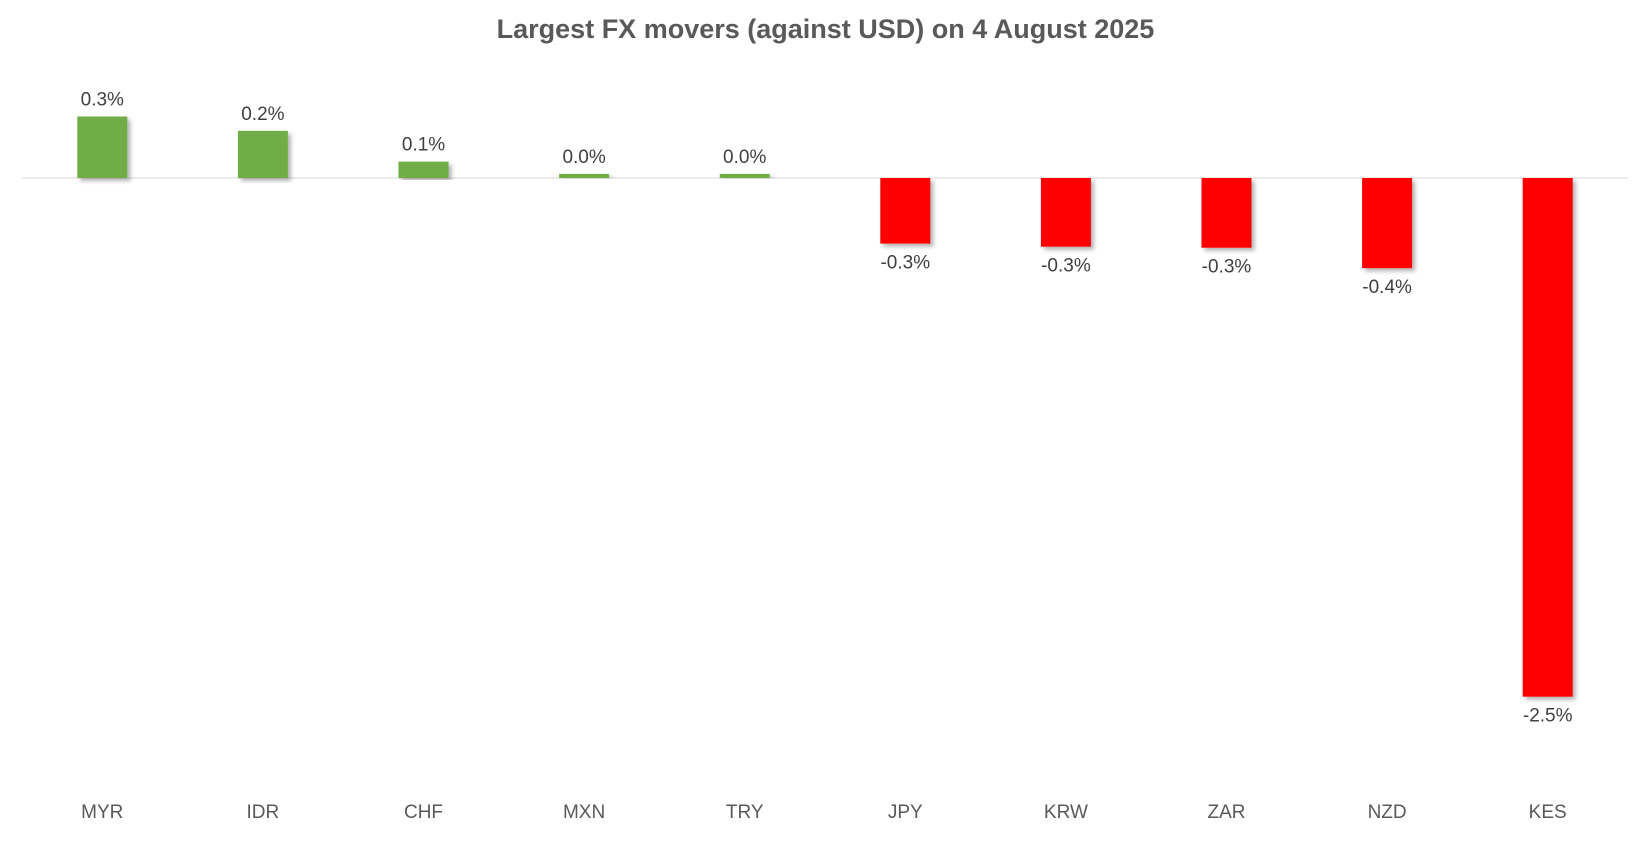 This screenshot has width=1651, height=841. What do you see at coordinates (745, 812) in the screenshot?
I see `category-label-try: TRY` at bounding box center [745, 812].